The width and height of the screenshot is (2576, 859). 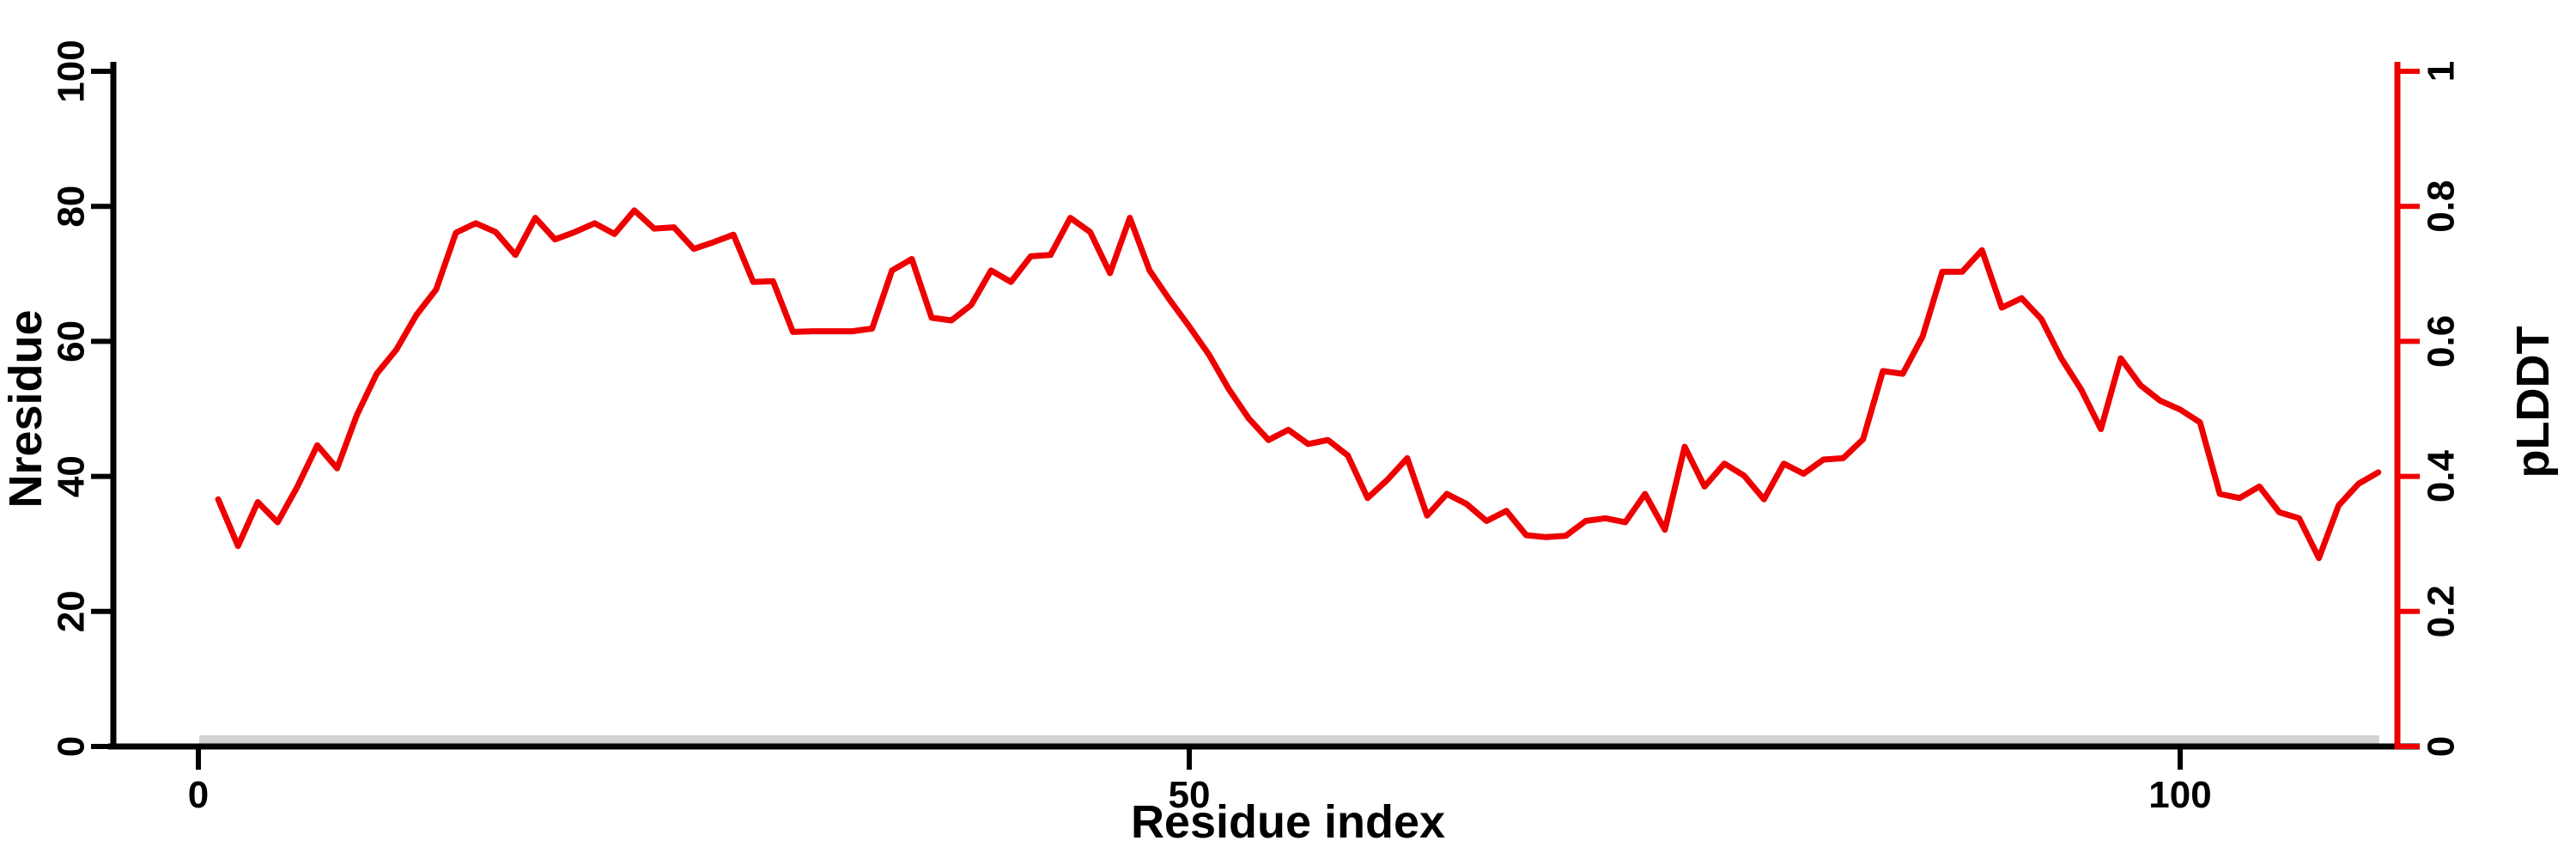 What do you see at coordinates (2441, 611) in the screenshot?
I see `y-right-tick-label: 0.2` at bounding box center [2441, 611].